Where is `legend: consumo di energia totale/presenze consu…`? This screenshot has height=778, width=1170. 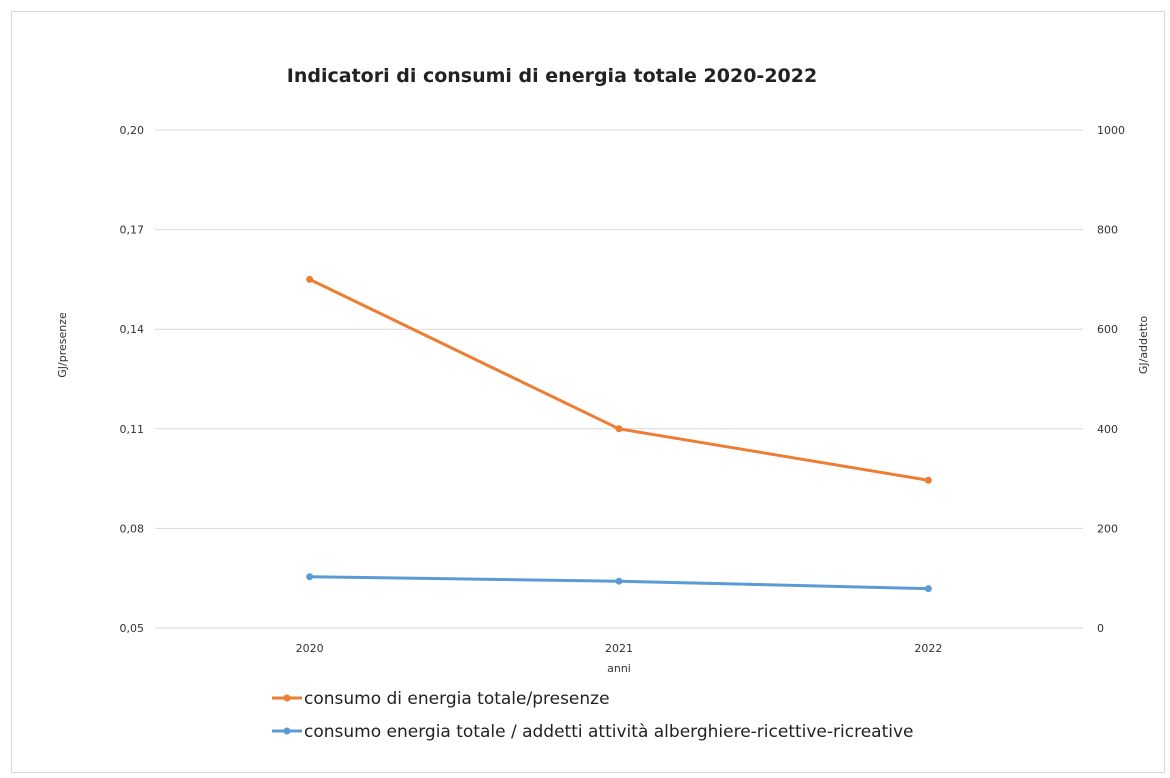
legend: consumo di energia totale/presenze consu… is located at coordinates (593, 715).